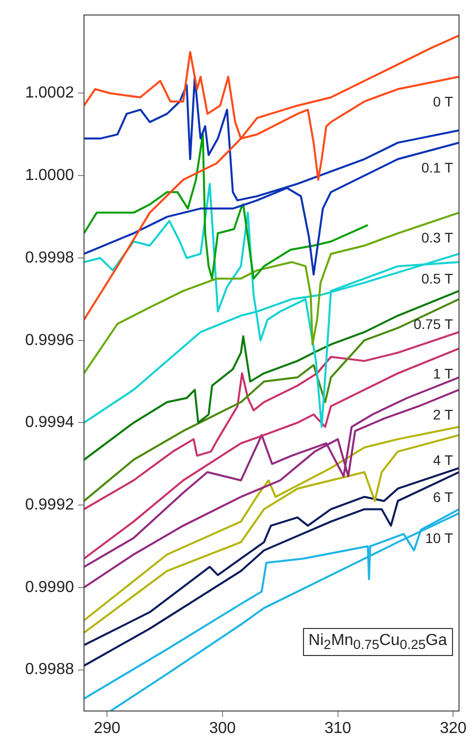  I want to click on y-tick-label: 1.0000, so click(49, 175).